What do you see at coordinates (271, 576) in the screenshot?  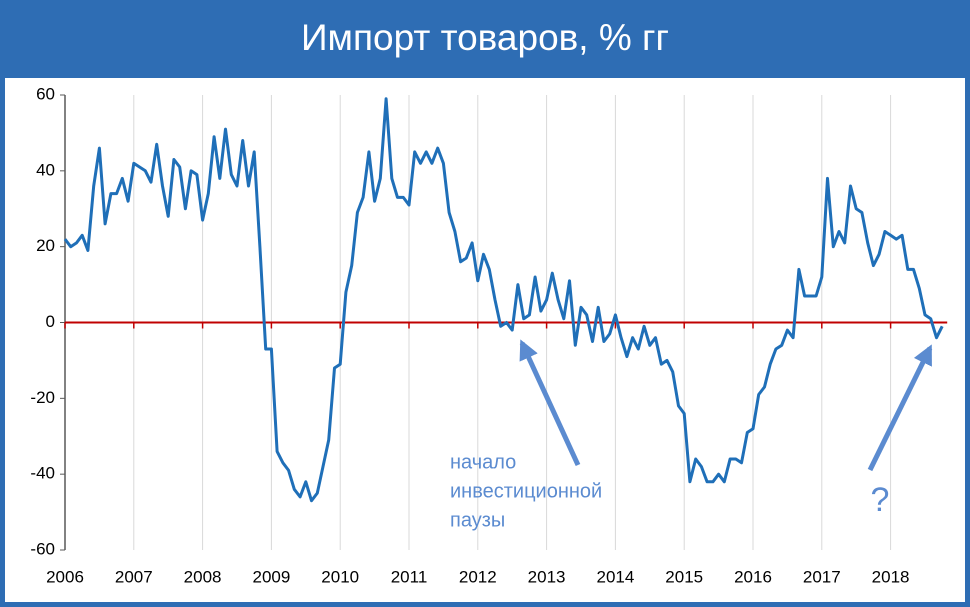 I see `x-tick-label: 2009` at bounding box center [271, 576].